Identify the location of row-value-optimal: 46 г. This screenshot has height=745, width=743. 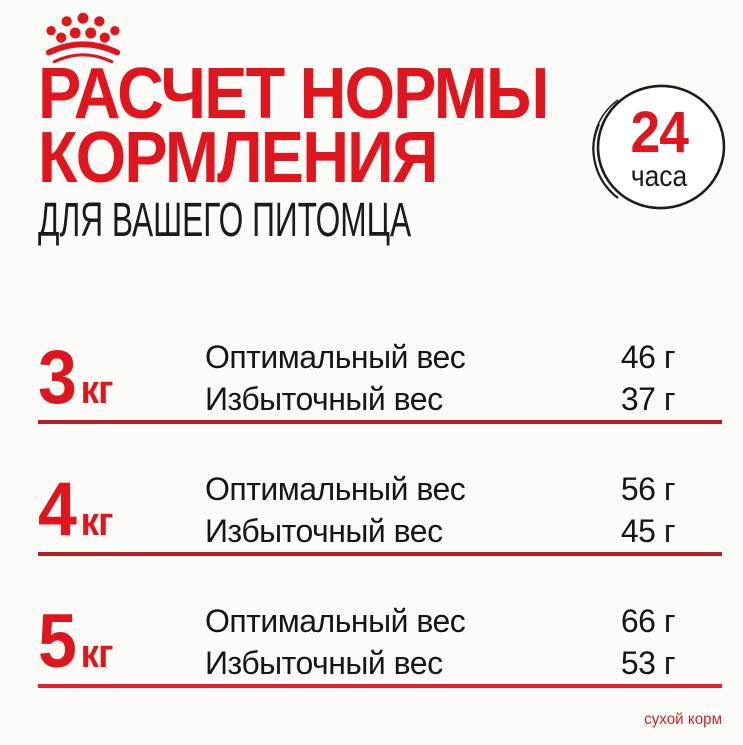
(648, 357).